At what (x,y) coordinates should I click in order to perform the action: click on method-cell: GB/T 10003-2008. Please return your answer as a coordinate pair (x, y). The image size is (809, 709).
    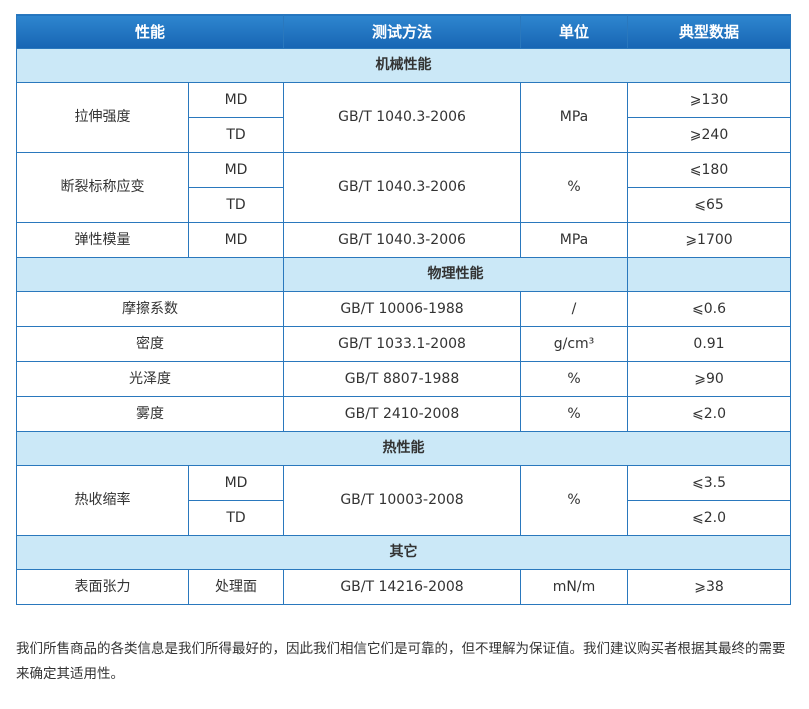
    Looking at the image, I should click on (402, 500).